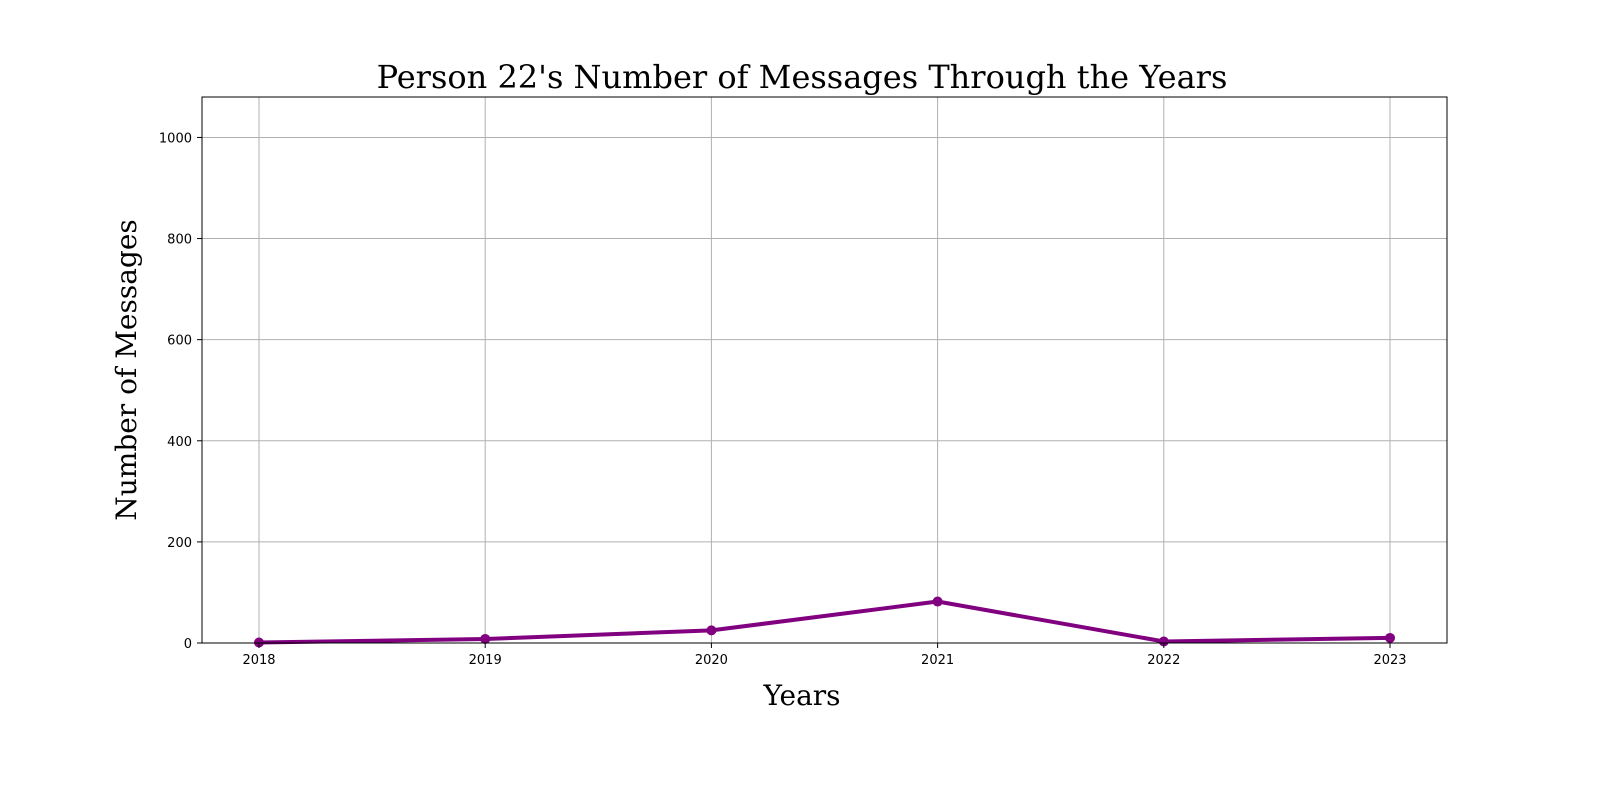  Describe the element at coordinates (126, 370) in the screenshot. I see `y-axis-label: Number of Messages` at that location.